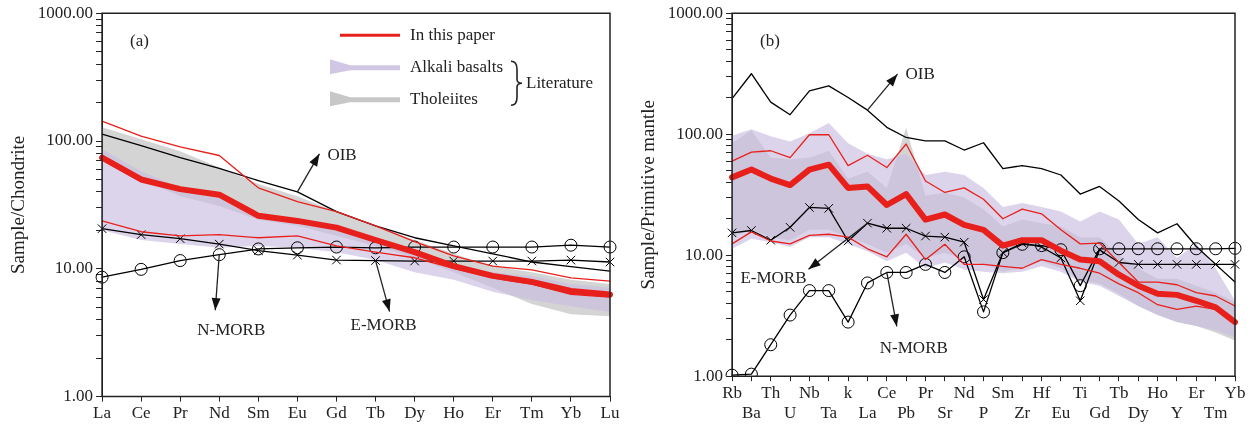 Image resolution: width=1255 pixels, height=430 pixels. Describe the element at coordinates (732, 392) in the screenshot. I see `x-tick-label: Rb` at that location.